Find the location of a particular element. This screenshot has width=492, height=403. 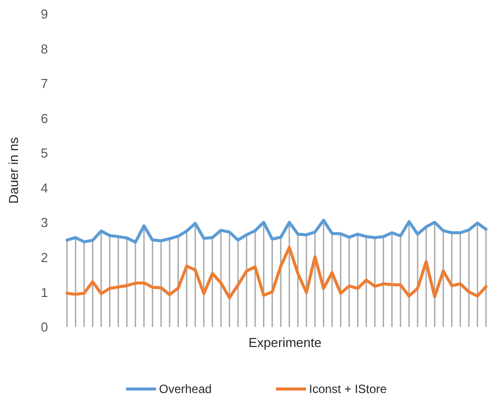

y-tick-label: 7 is located at coordinates (44, 84).